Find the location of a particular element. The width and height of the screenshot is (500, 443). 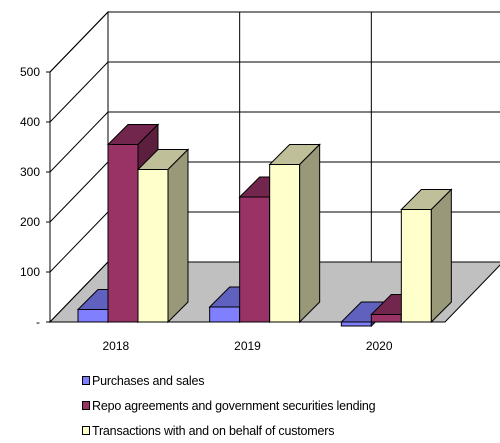

x-axis: 2018 2019 2020 is located at coordinates (247, 337).